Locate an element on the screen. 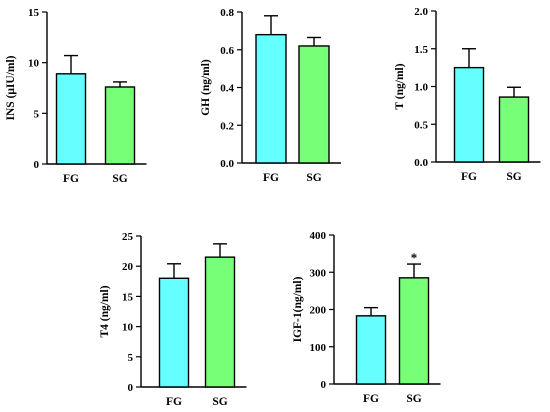  significance-marker: * is located at coordinates (414, 257).